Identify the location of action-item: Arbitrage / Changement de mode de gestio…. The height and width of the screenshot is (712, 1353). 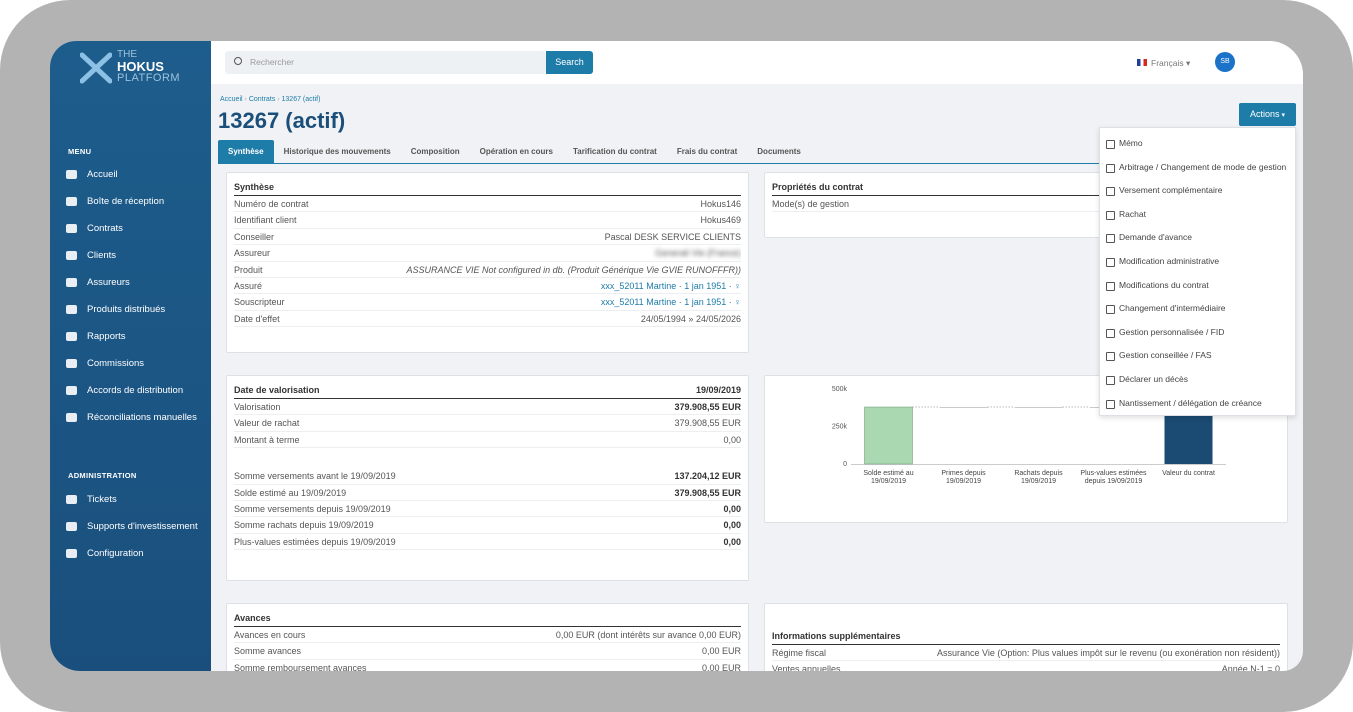
(1197, 168).